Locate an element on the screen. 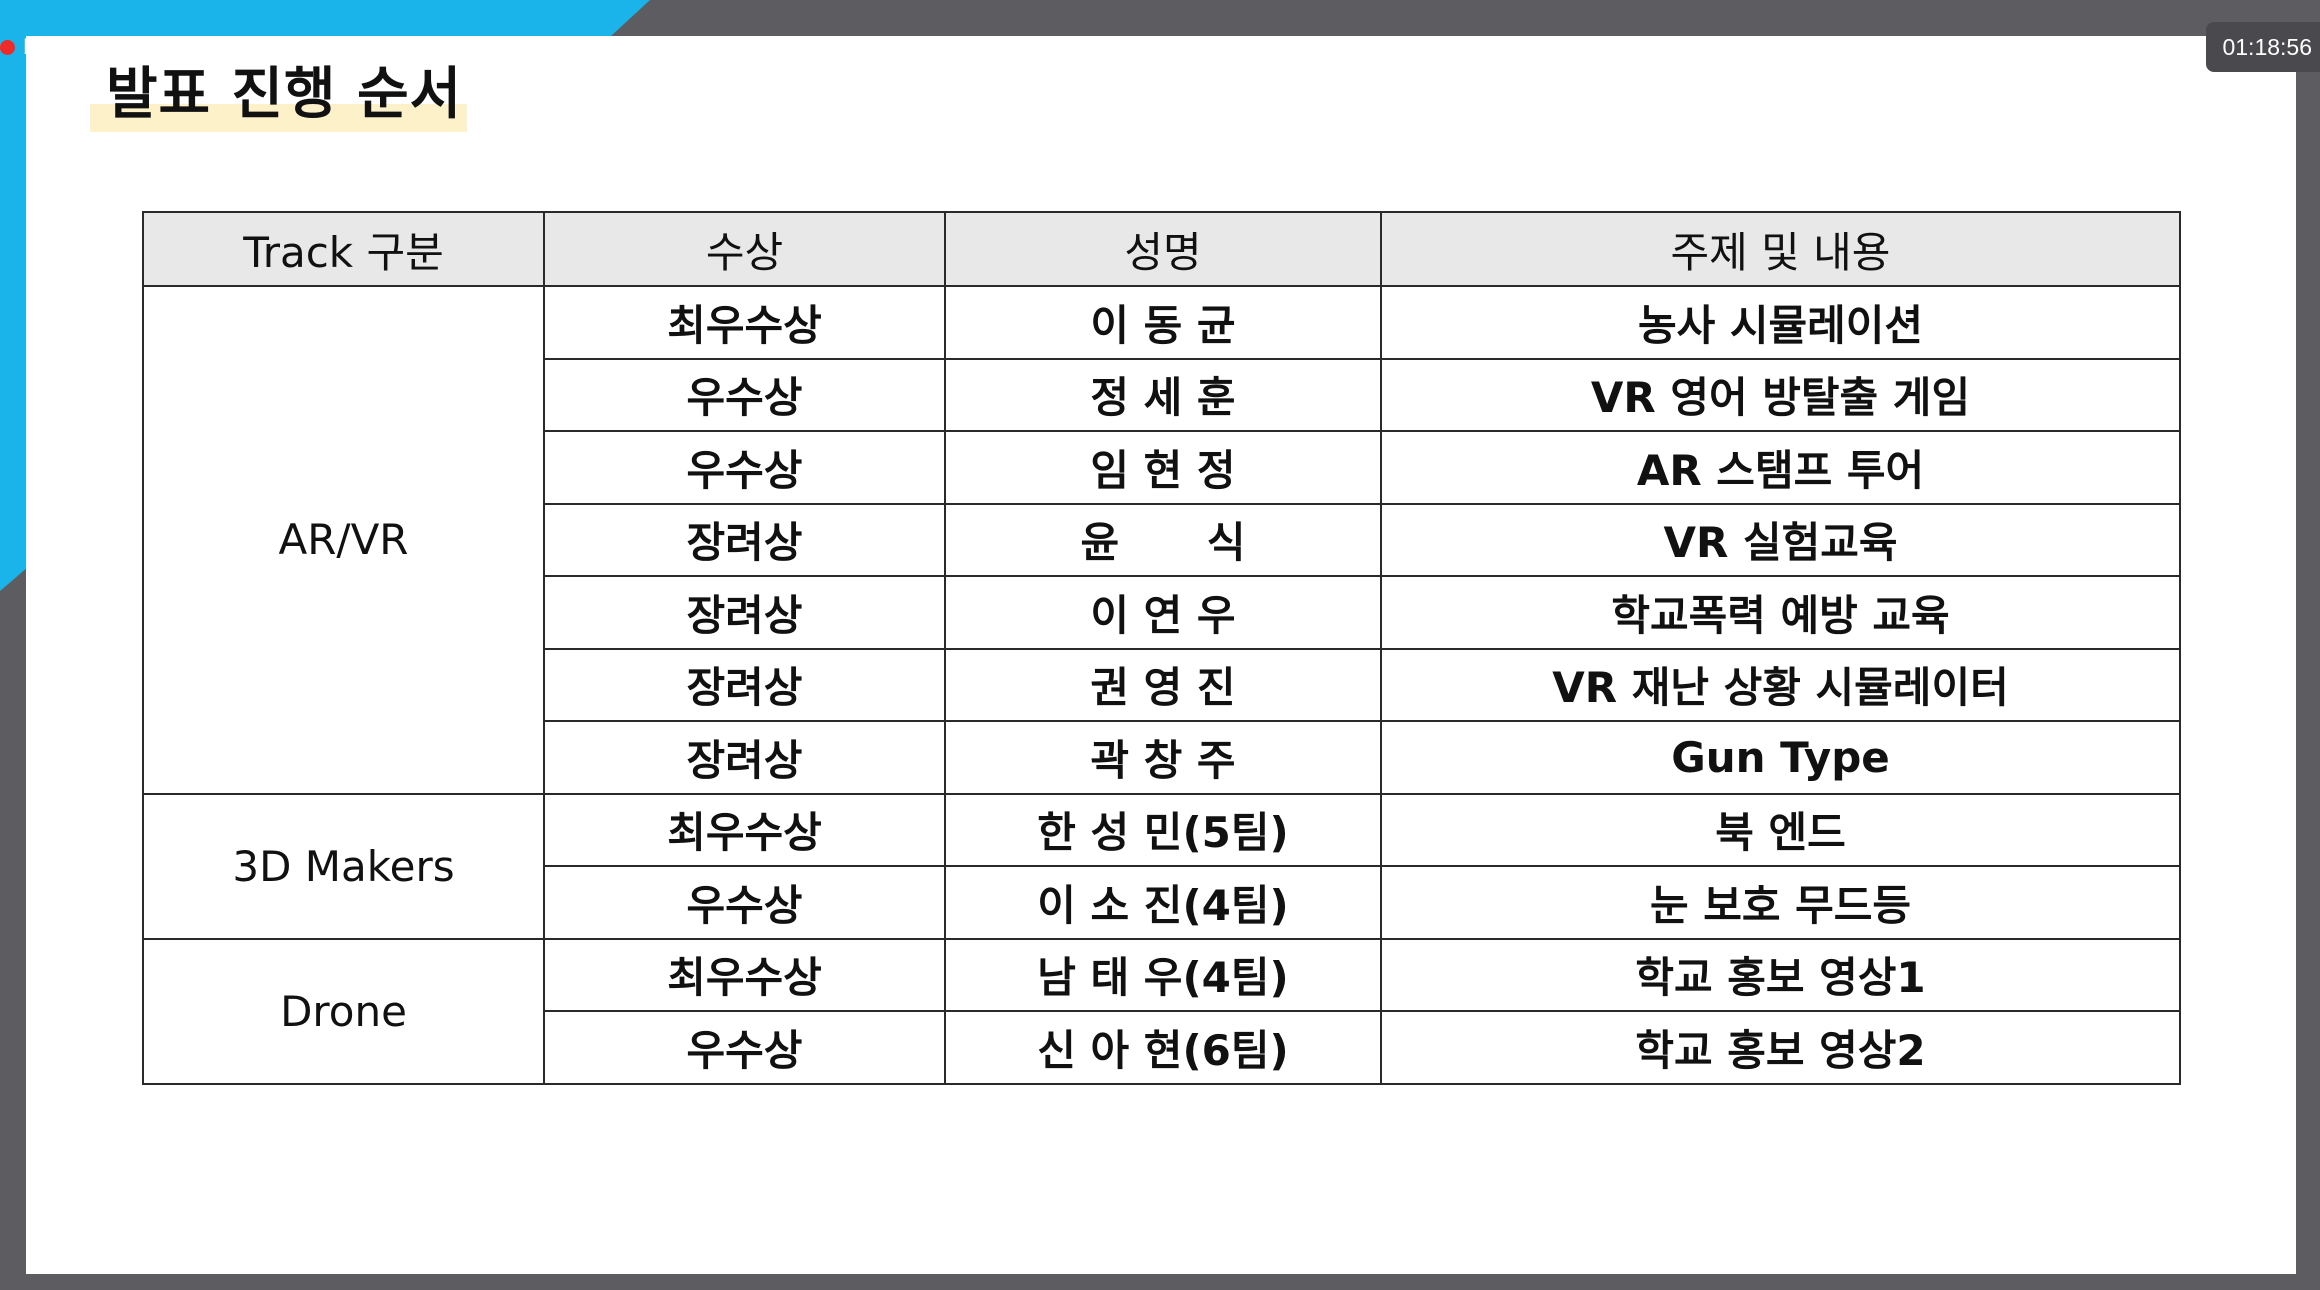 Image resolution: width=2320 pixels, height=1290 pixels. name-cell: 신 아 현(6팀) is located at coordinates (1163, 1047).